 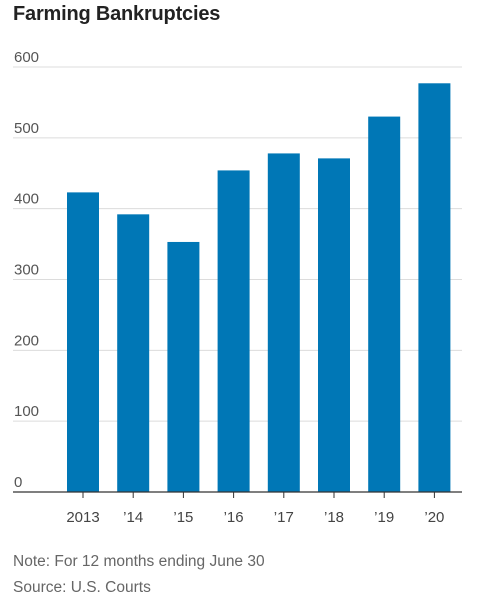 I want to click on y-tick-label: 100, so click(x=26, y=411).